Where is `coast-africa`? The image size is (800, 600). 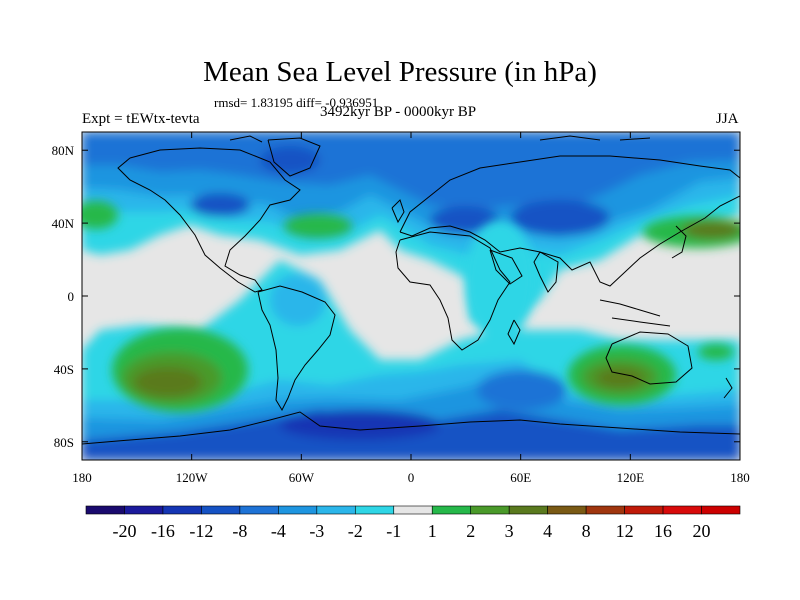 coast-africa is located at coordinates (453, 291).